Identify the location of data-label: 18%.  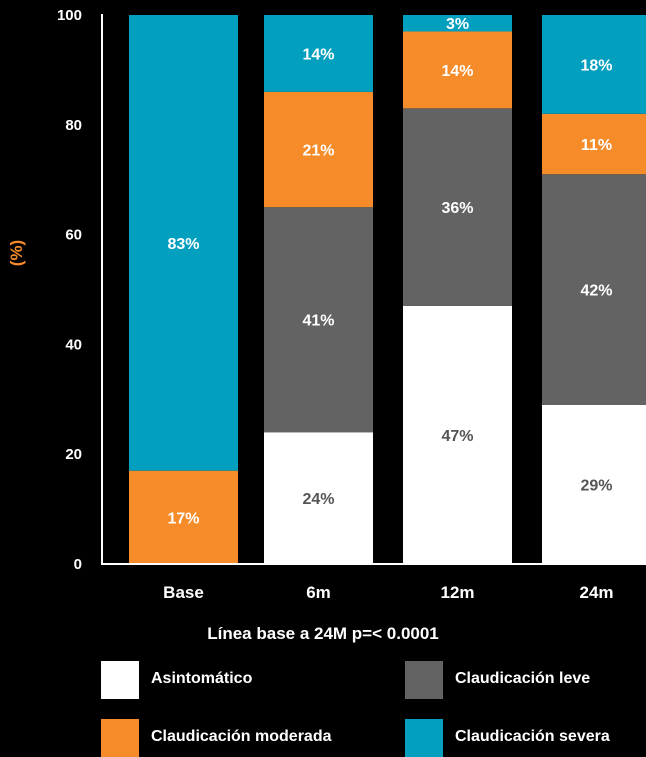
(596, 65).